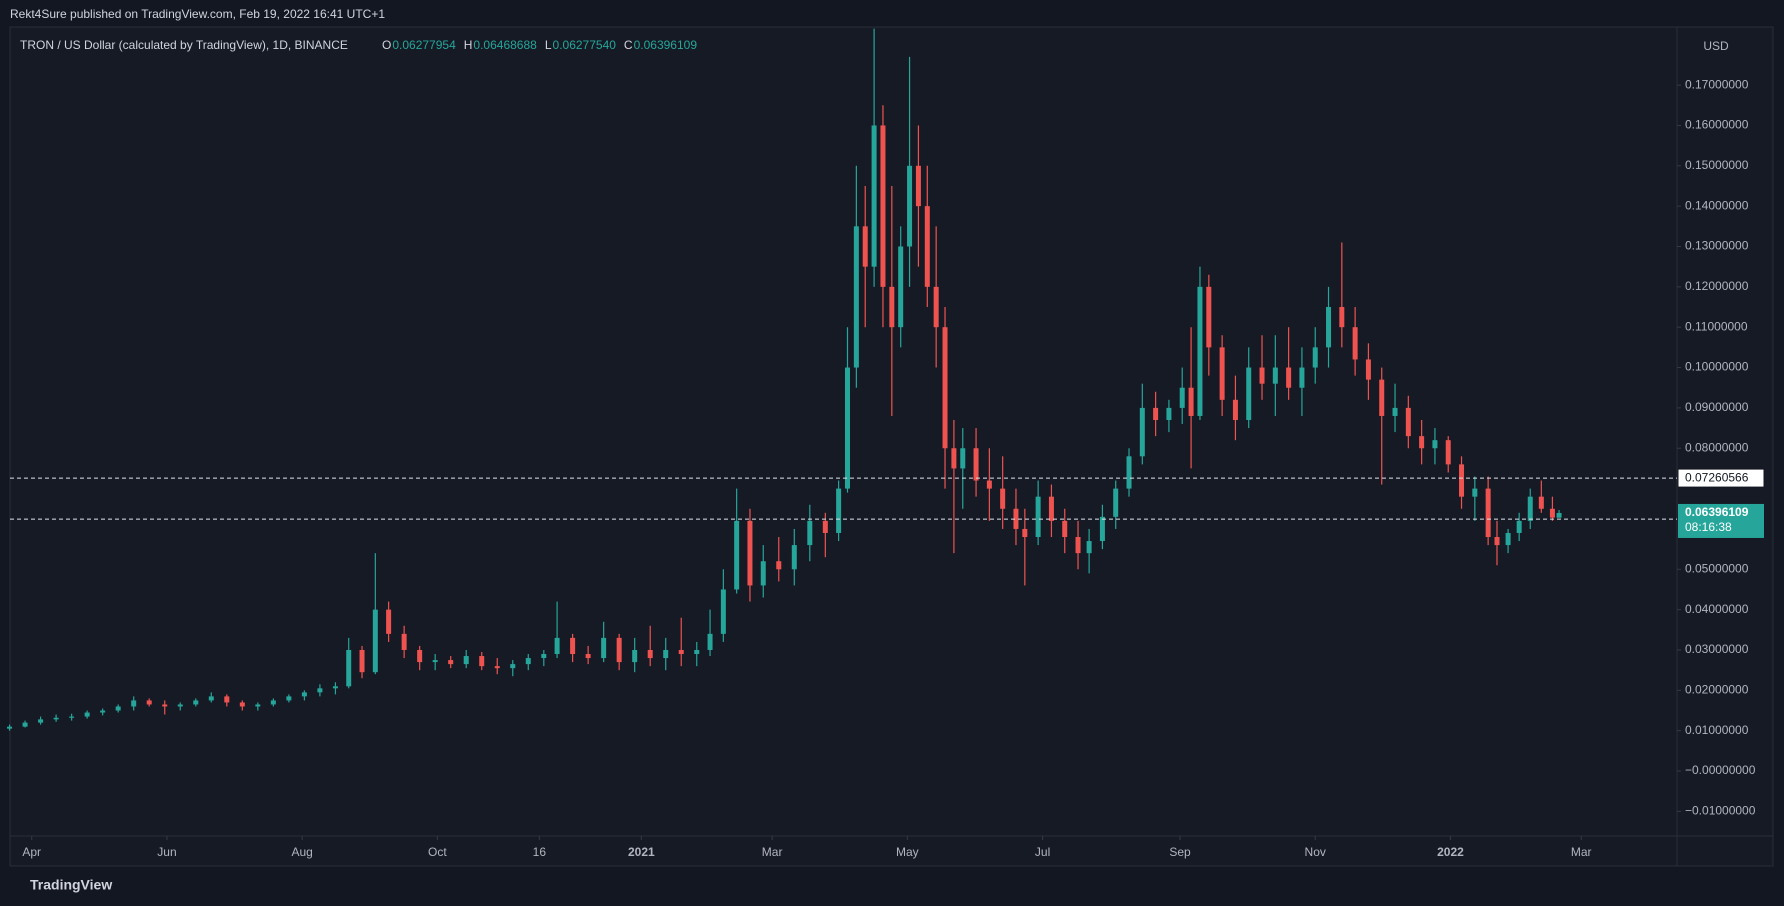 The width and height of the screenshot is (1784, 906). I want to click on y-tick-label: 0.09000000, so click(1717, 407).